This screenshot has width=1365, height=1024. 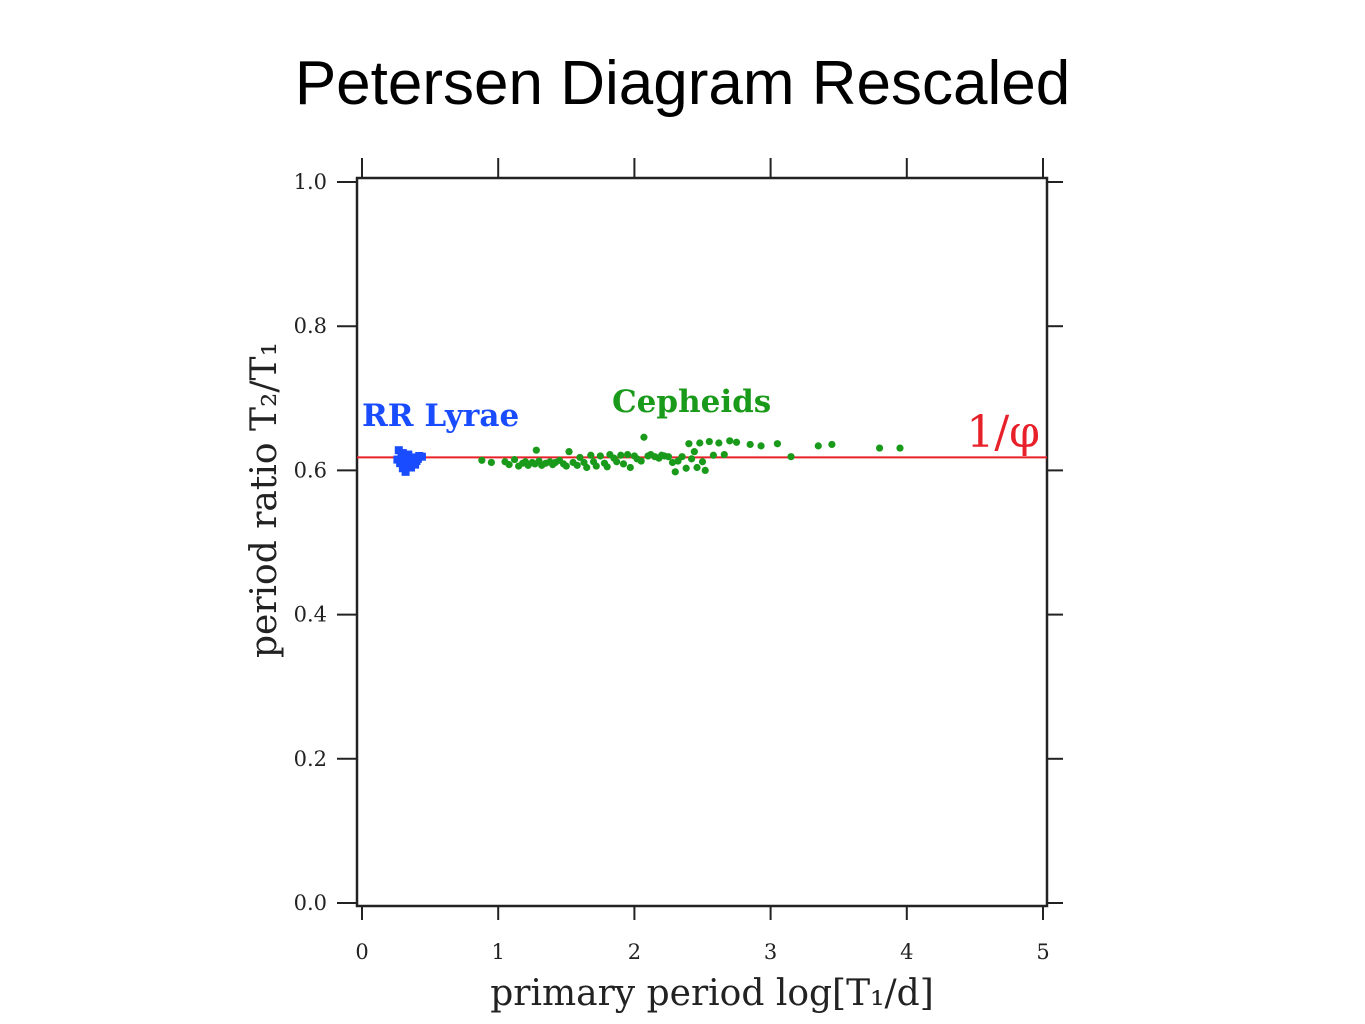 What do you see at coordinates (906, 952) in the screenshot?
I see `x-tick-label: 4` at bounding box center [906, 952].